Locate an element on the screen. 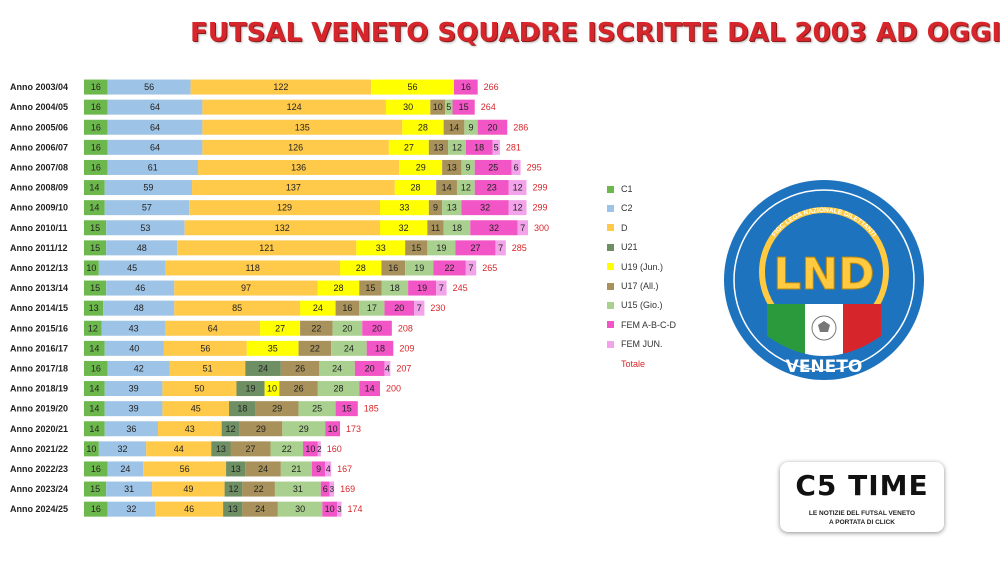 This screenshot has height=562, width=1000. lnd-logo-region-text: VENETO is located at coordinates (824, 367).